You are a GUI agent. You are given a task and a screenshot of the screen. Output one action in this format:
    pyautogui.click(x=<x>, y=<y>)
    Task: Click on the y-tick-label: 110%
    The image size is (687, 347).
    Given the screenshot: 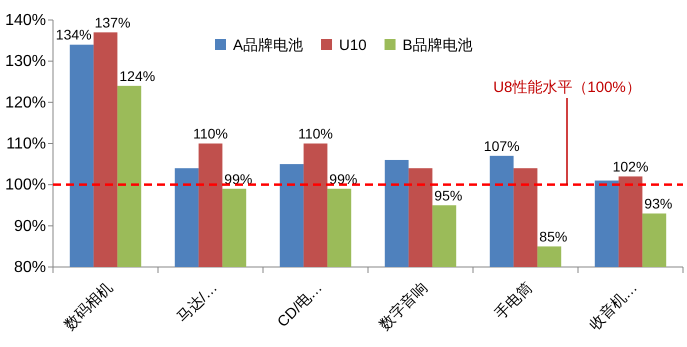 What is the action you would take?
    pyautogui.click(x=26, y=144)
    